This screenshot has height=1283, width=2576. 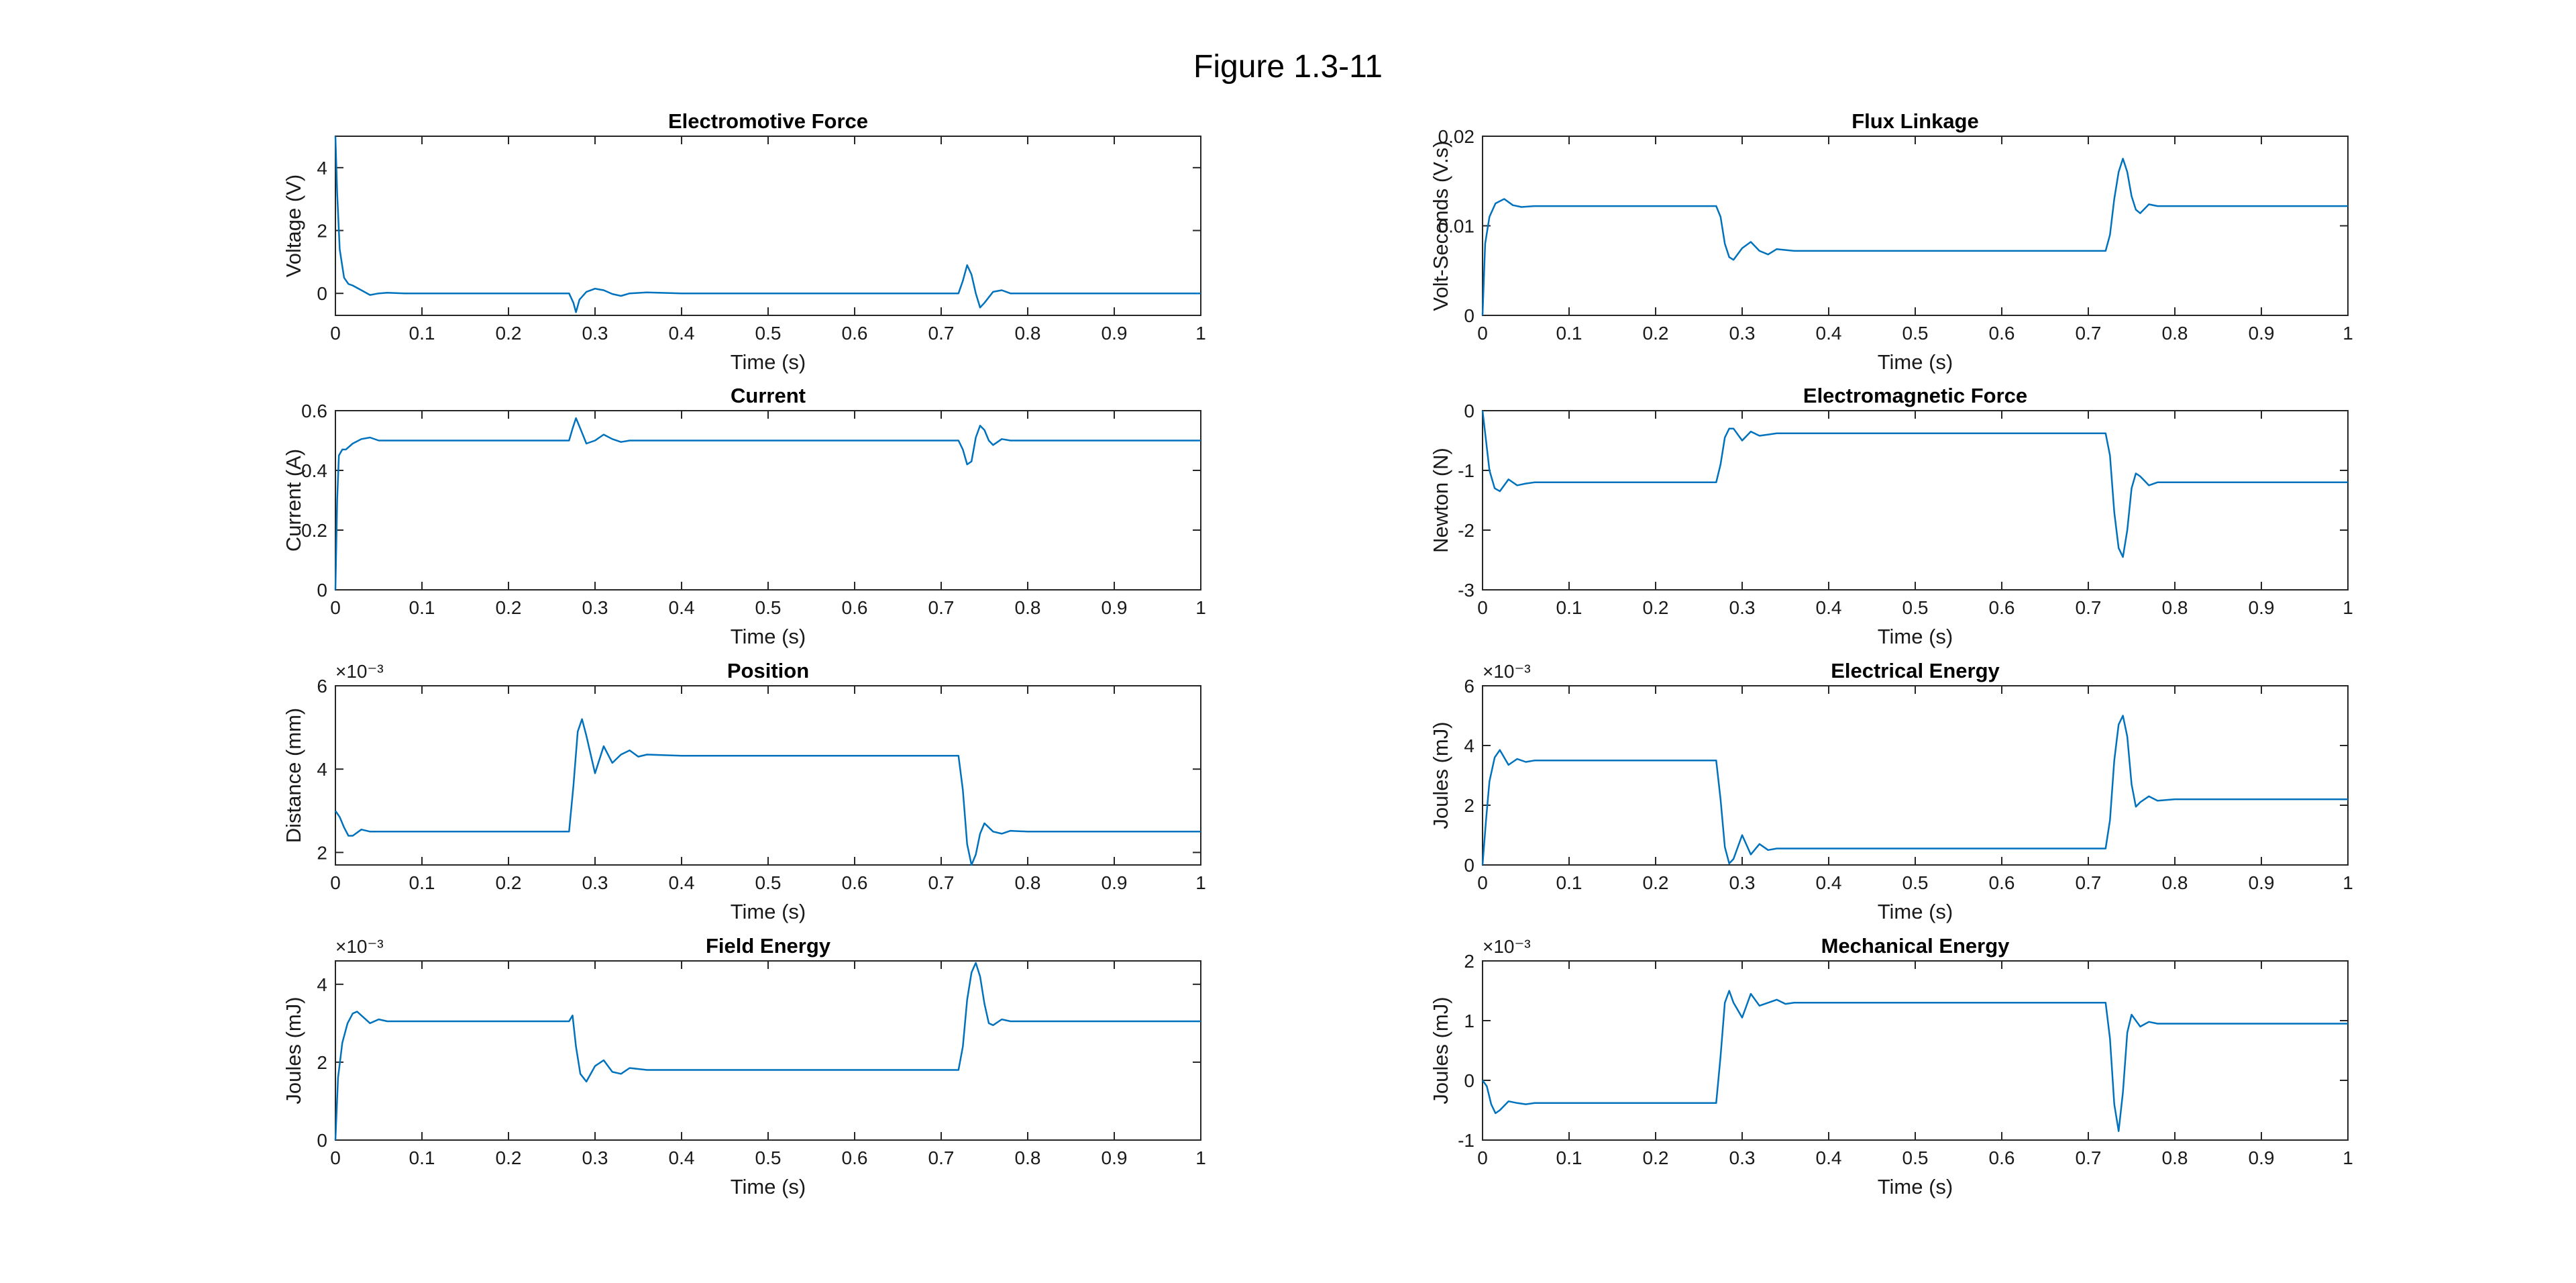 What do you see at coordinates (1466, 590) in the screenshot?
I see `electromagnetic-force-ytick-label: -3` at bounding box center [1466, 590].